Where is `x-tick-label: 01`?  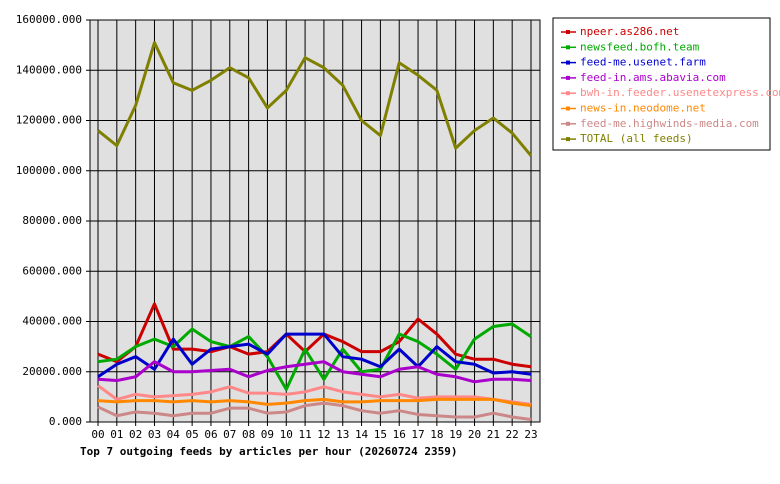
x-tick-label: 01 is located at coordinates (116, 434).